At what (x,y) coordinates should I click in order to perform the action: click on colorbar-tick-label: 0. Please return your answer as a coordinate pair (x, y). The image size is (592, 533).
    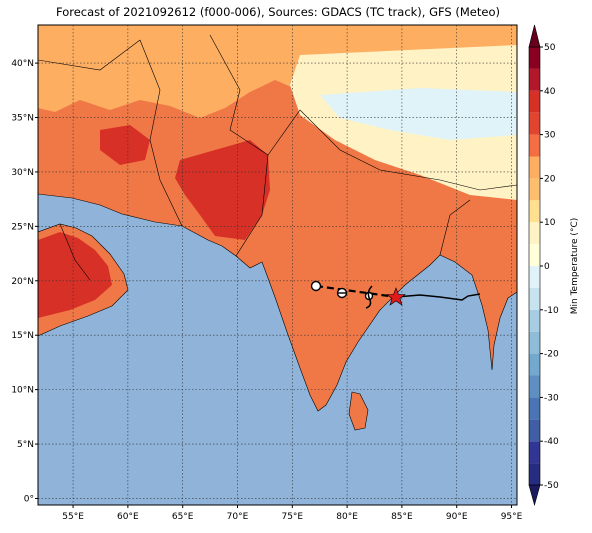
    Looking at the image, I should click on (547, 267).